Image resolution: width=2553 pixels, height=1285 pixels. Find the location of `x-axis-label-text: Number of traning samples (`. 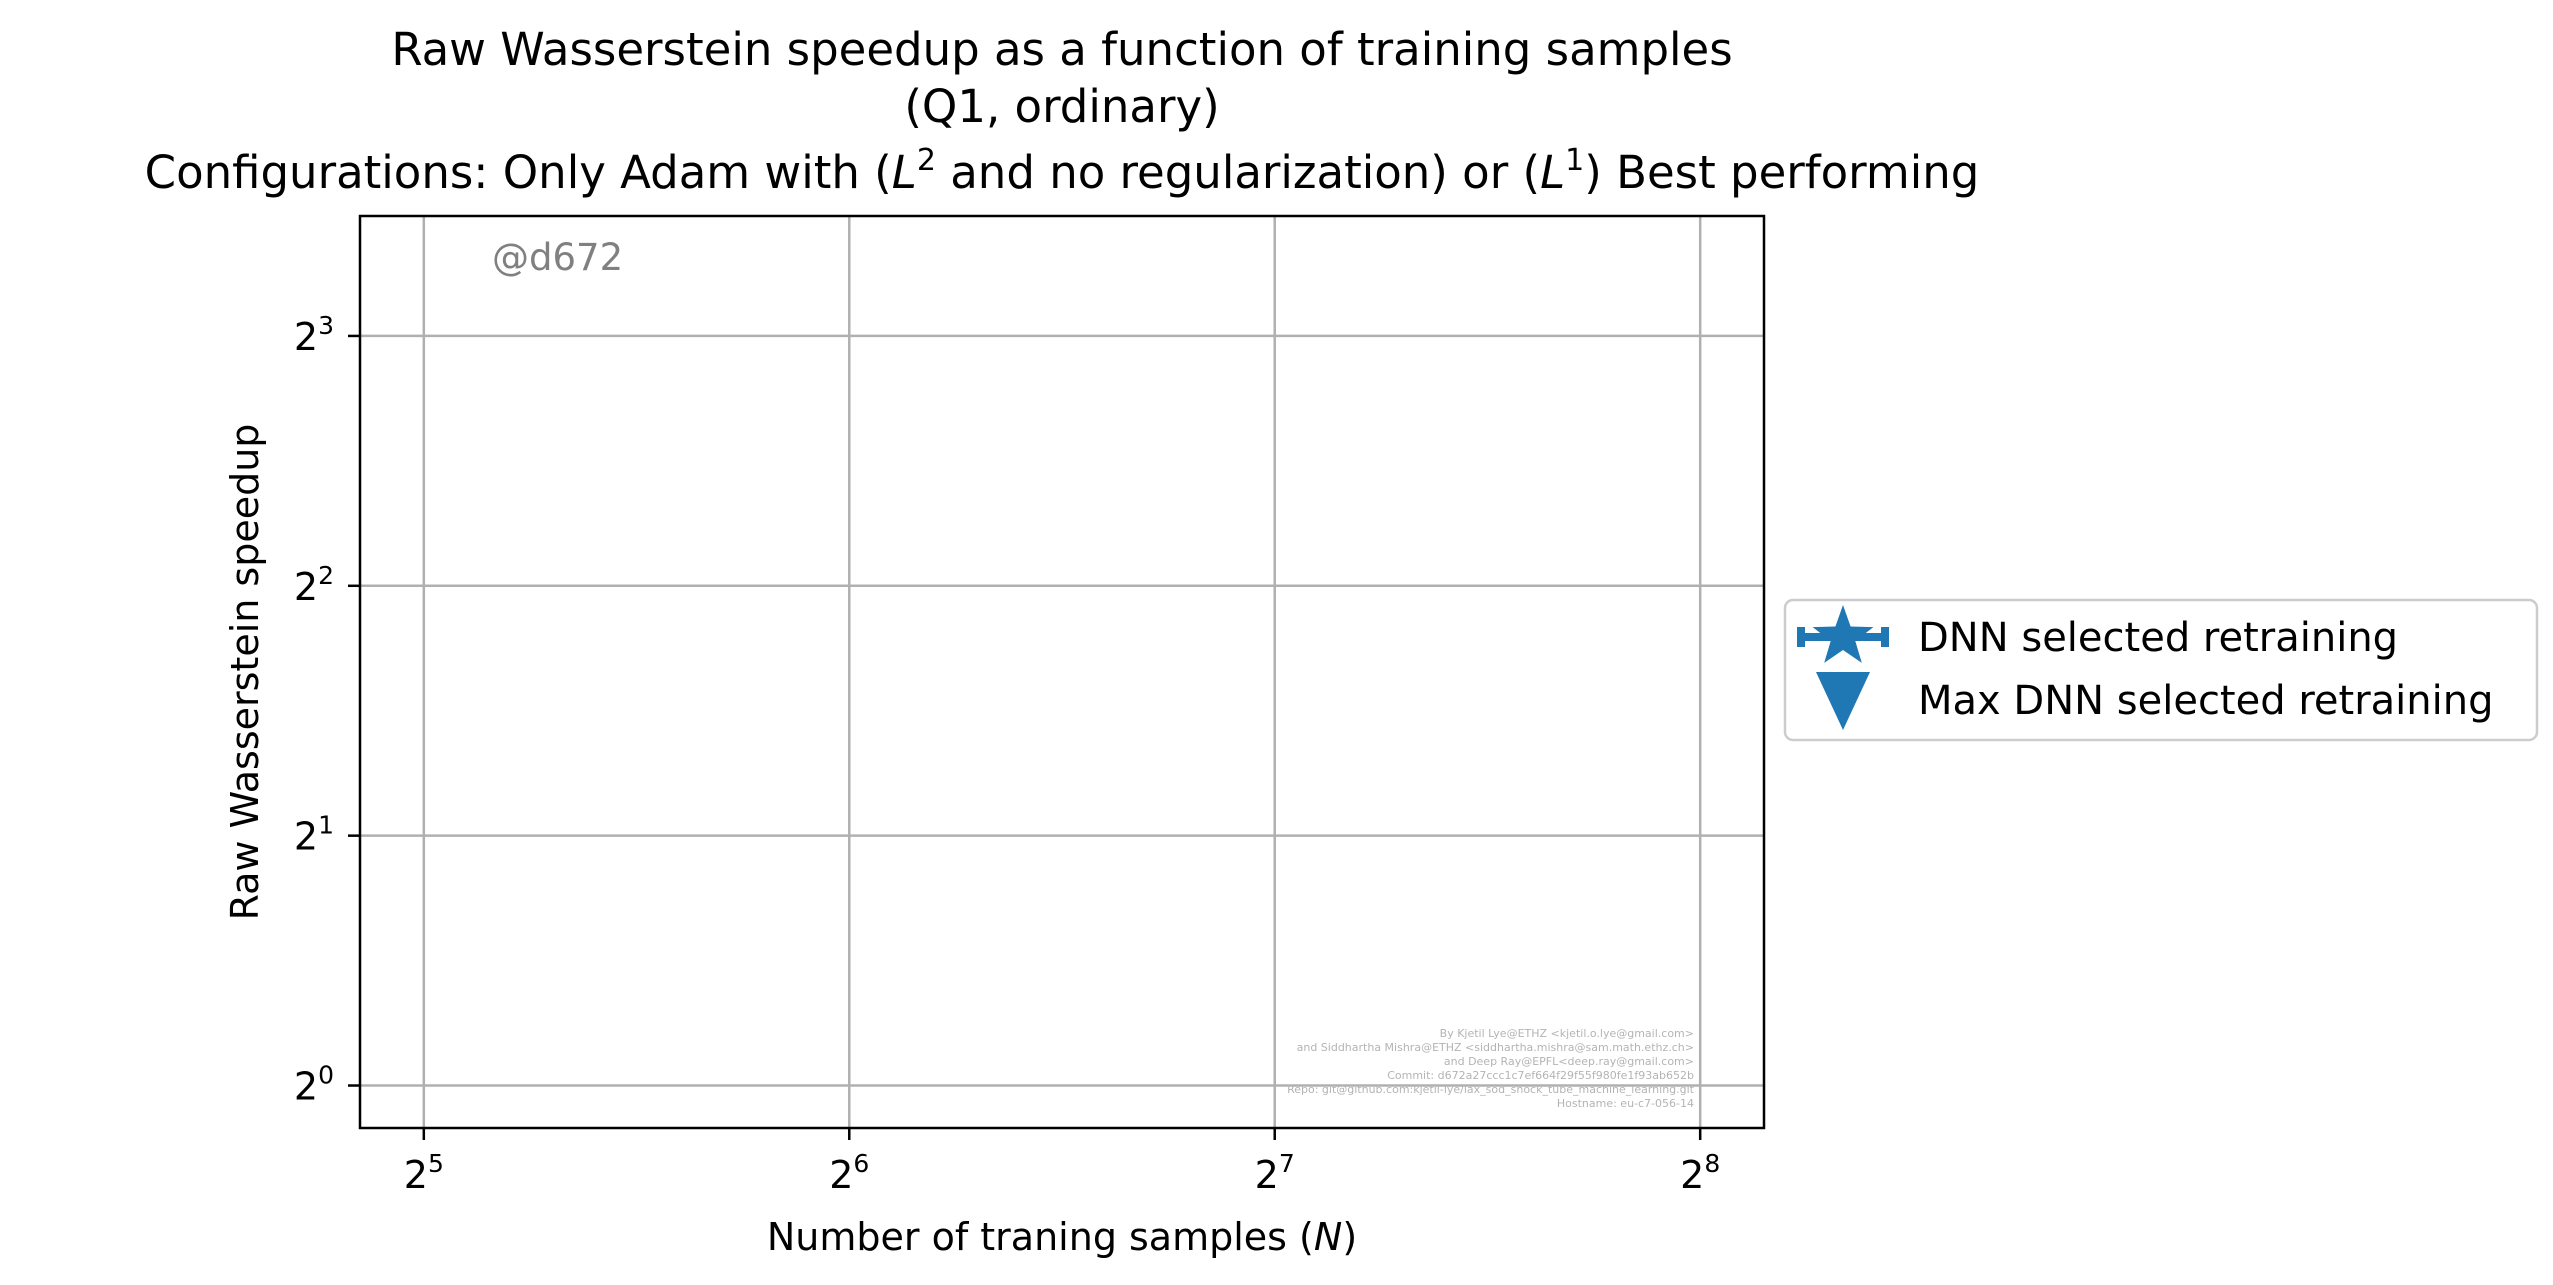

x-axis-label-text: Number of traning samples ( is located at coordinates (1040, 1237).